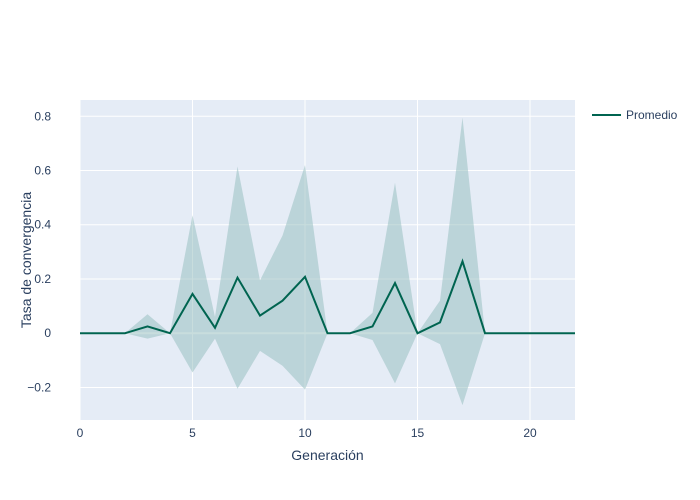  I want to click on y-tick-labels: −0.2 0 0.2 0.4 0.6 0.8, so click(39, 251).